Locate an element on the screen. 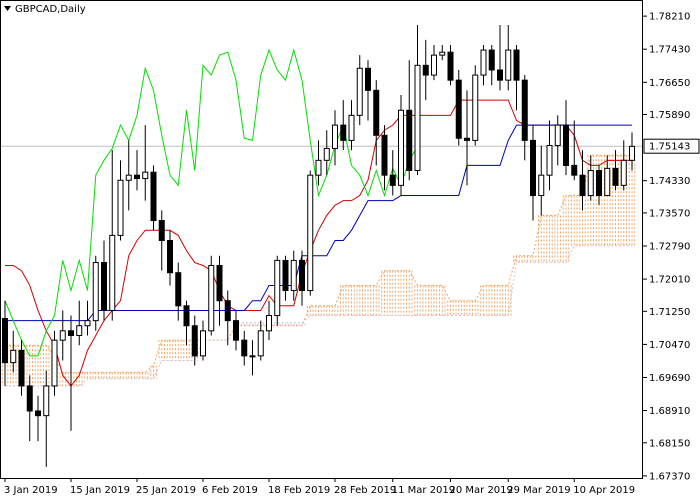  y-tick-label: 1.67370 is located at coordinates (669, 476).